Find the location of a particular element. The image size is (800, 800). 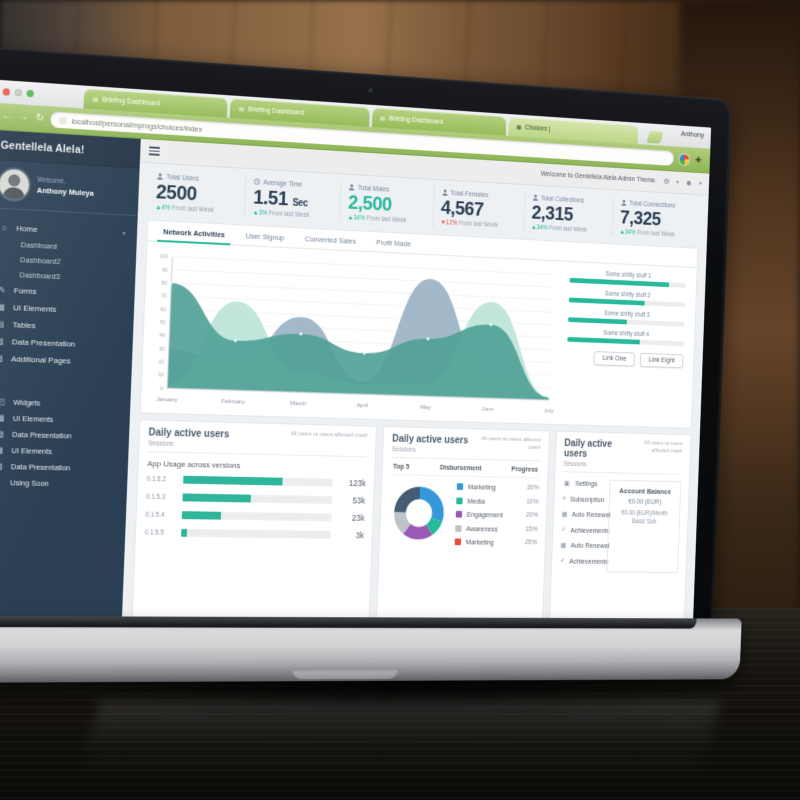

gear-icon: ⚙ is located at coordinates (666, 182).